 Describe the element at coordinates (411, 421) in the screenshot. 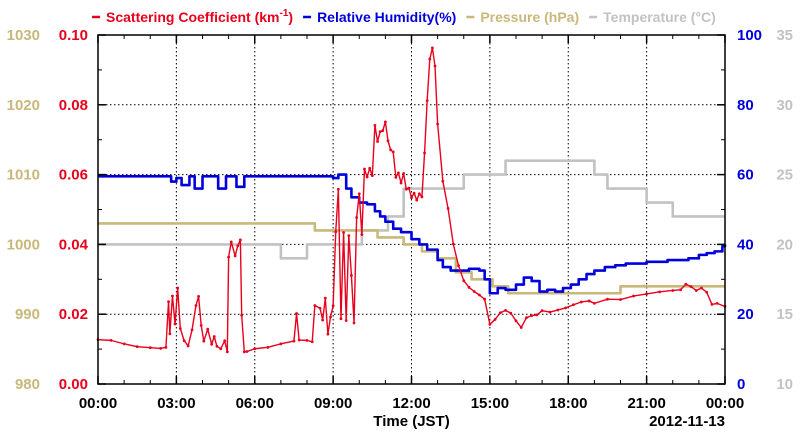

I see `x-axis-label: Time (JST)` at that location.